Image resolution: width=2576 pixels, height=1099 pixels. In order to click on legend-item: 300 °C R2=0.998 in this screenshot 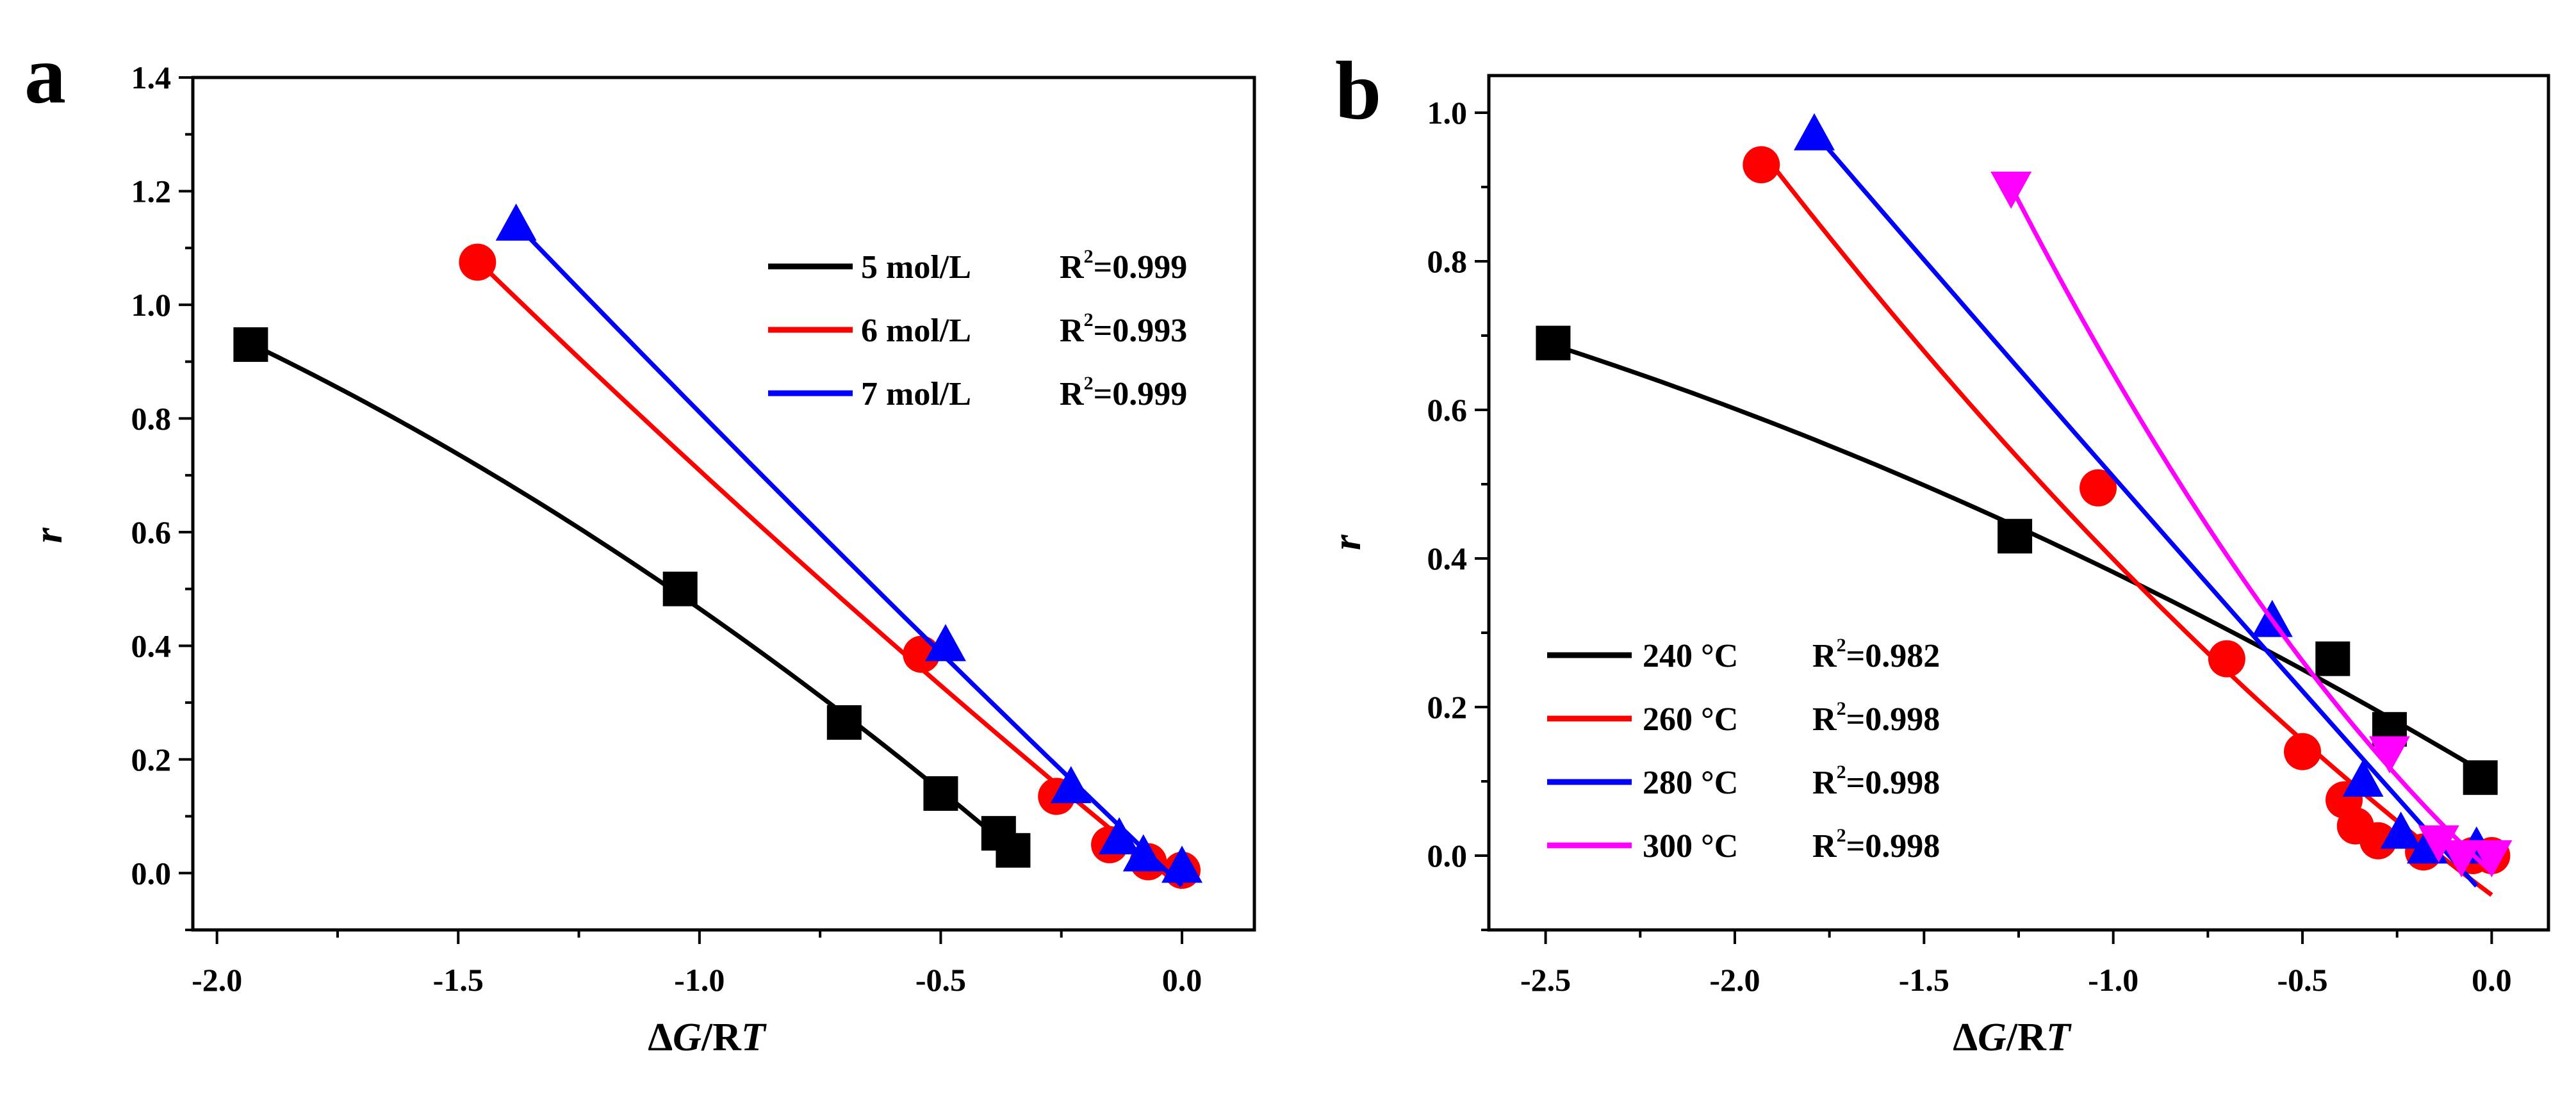, I will do `click(1743, 845)`.